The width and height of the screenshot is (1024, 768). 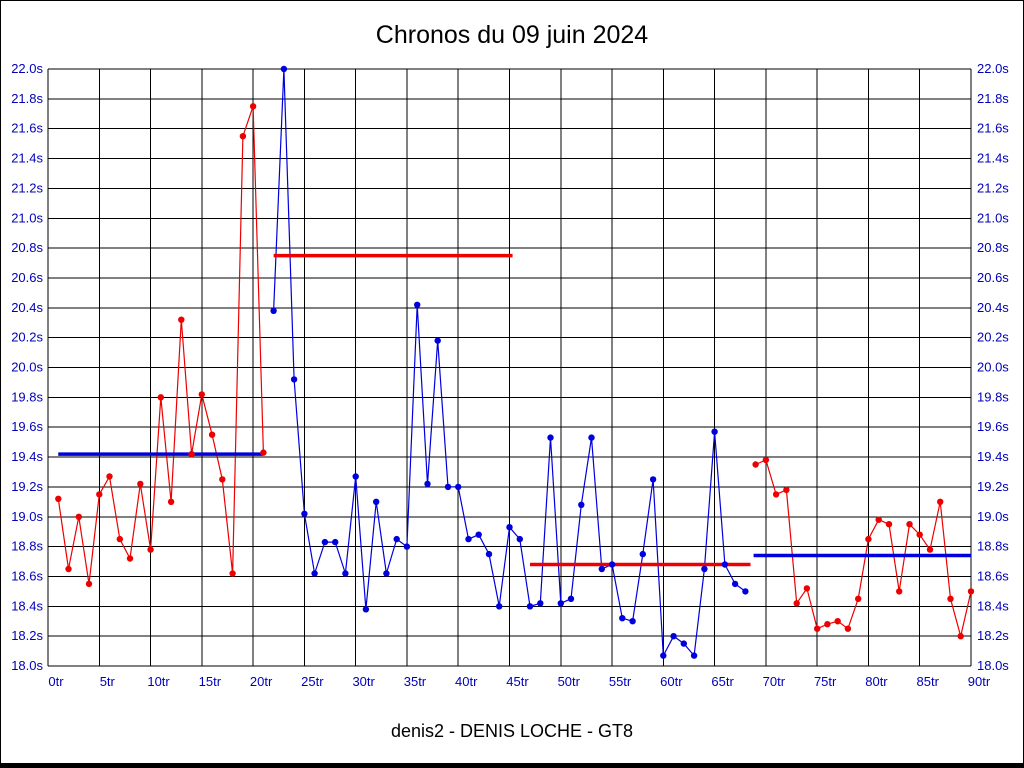 What do you see at coordinates (512, 35) in the screenshot?
I see `chart-title: Chronos du 09 juin 2024` at bounding box center [512, 35].